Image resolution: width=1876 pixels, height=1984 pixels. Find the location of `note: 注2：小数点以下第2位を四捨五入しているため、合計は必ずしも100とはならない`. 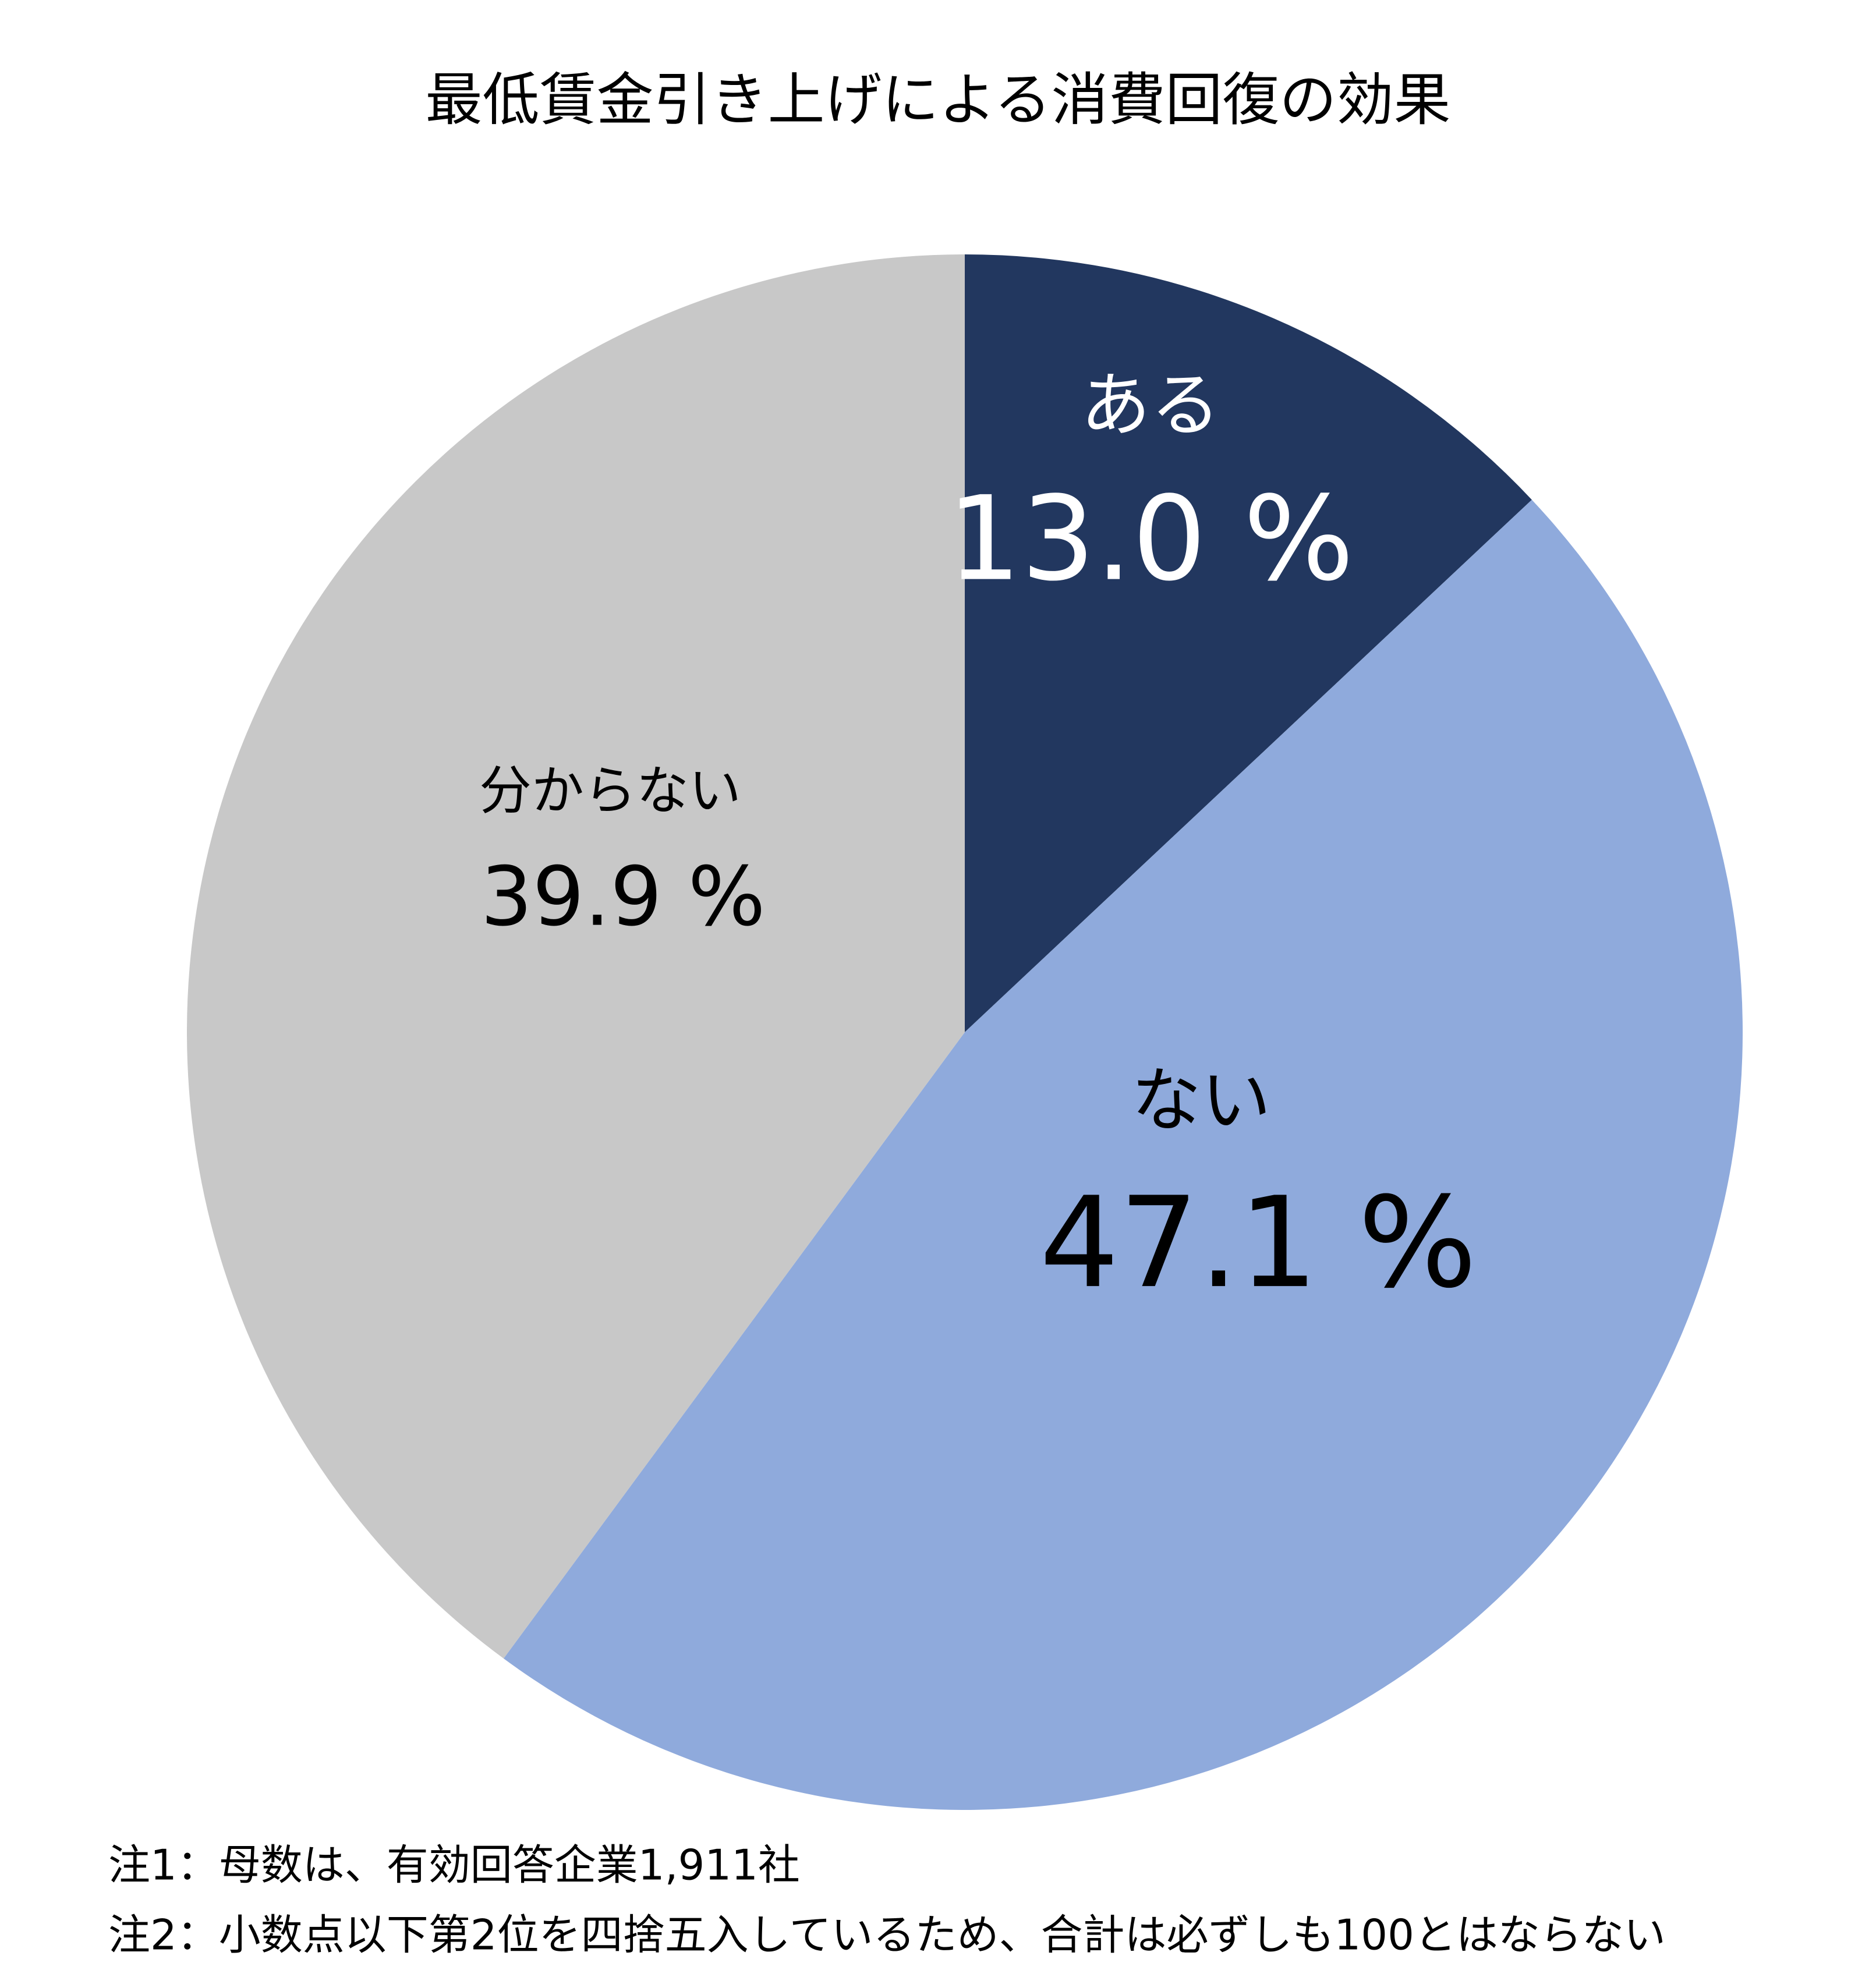

note: 注2：小数点以下第2位を四捨五入しているため、合計は必ずしも100とはならない is located at coordinates (887, 1935).